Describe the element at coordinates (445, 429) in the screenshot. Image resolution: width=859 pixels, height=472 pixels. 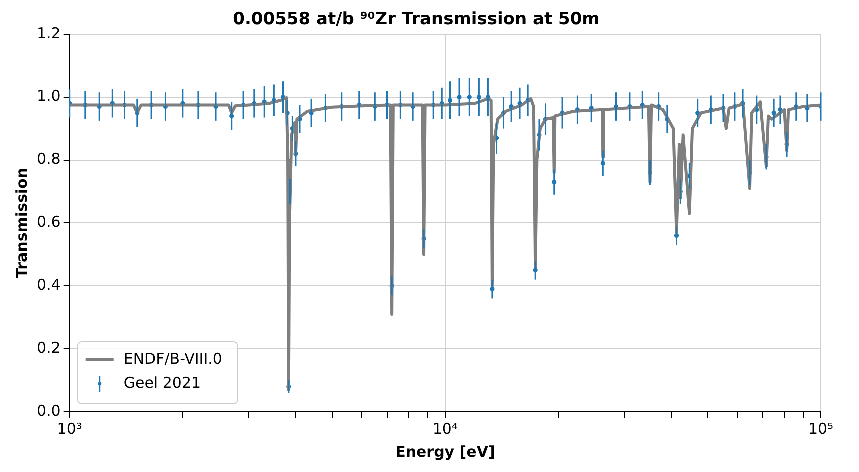
I see `x-tick-label: 10⁴` at that location.